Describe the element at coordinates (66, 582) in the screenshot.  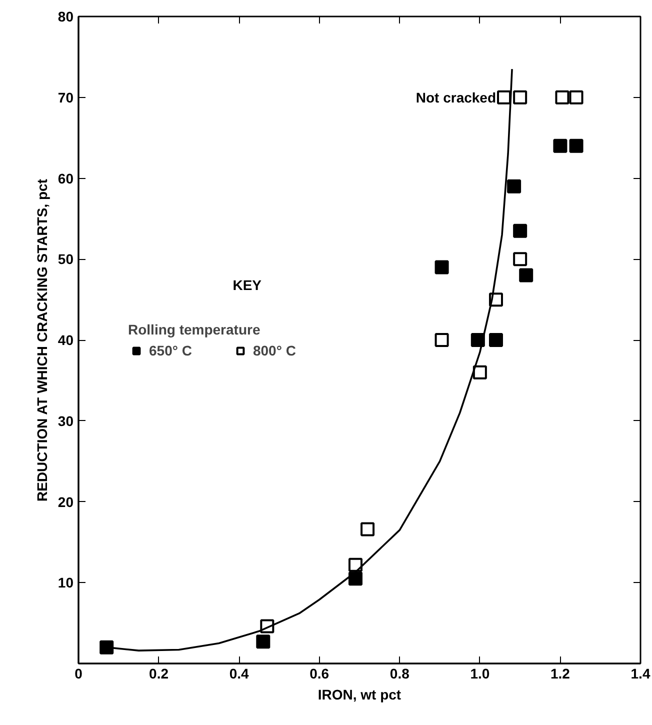
I see `y-tick-label: 10` at that location.